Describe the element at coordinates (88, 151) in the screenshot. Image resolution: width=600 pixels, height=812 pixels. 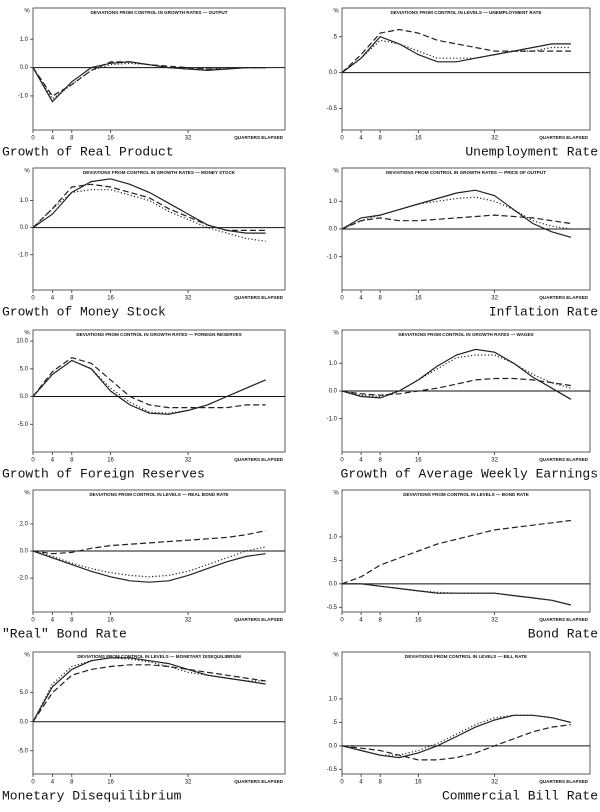
I see `caption: Growth of Real Product` at that location.